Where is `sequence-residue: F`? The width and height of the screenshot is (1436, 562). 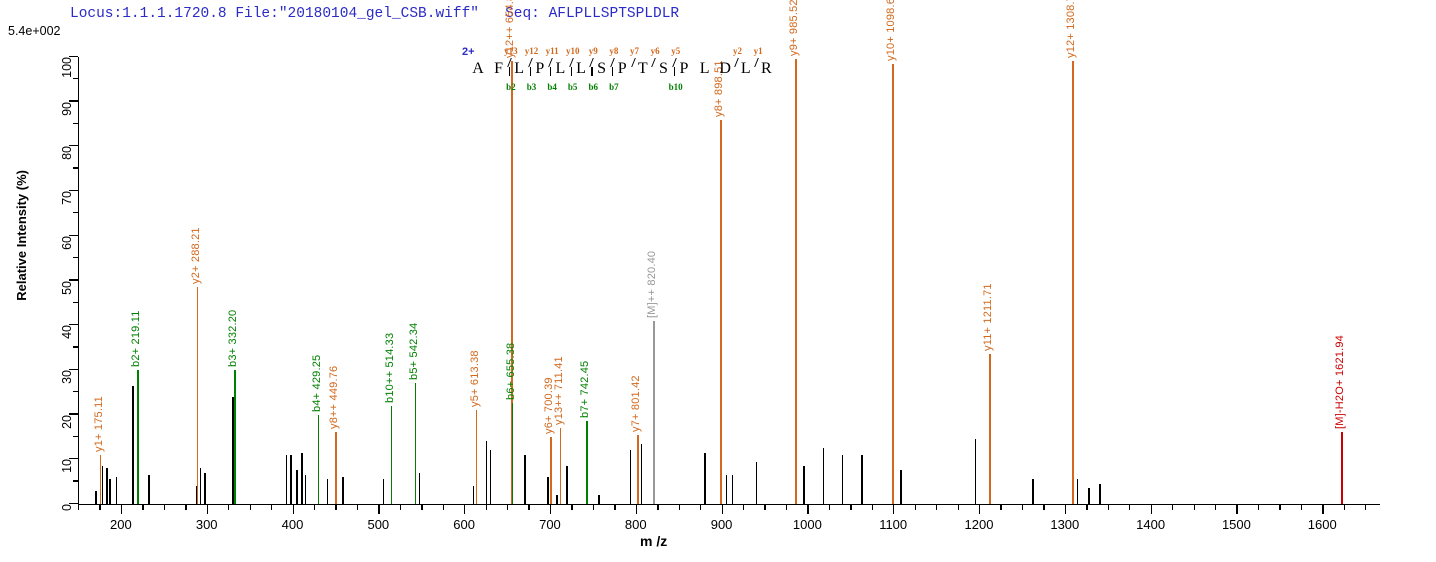
sequence-residue: F is located at coordinates (499, 68).